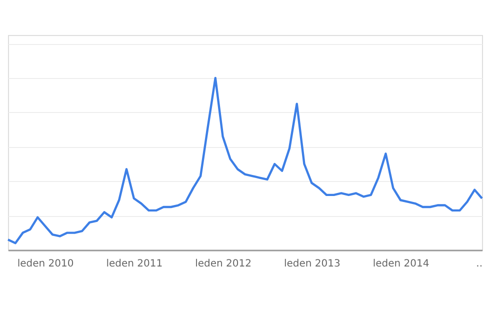 This screenshot has height=330, width=492. I want to click on x-tick-label: leden 2013, so click(312, 264).